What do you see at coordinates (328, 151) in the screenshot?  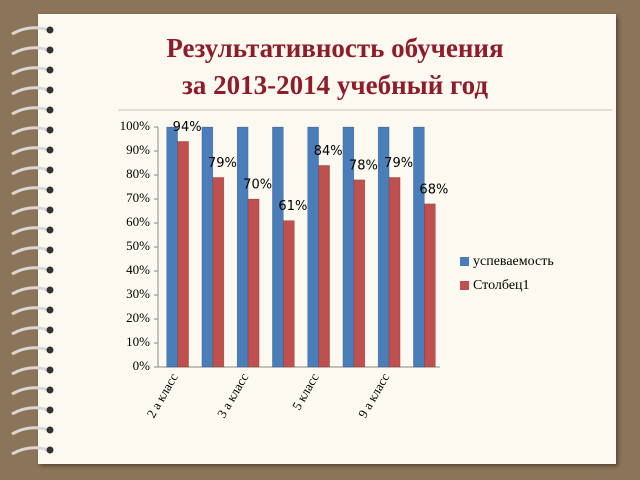 I see `data-label: 84%` at bounding box center [328, 151].